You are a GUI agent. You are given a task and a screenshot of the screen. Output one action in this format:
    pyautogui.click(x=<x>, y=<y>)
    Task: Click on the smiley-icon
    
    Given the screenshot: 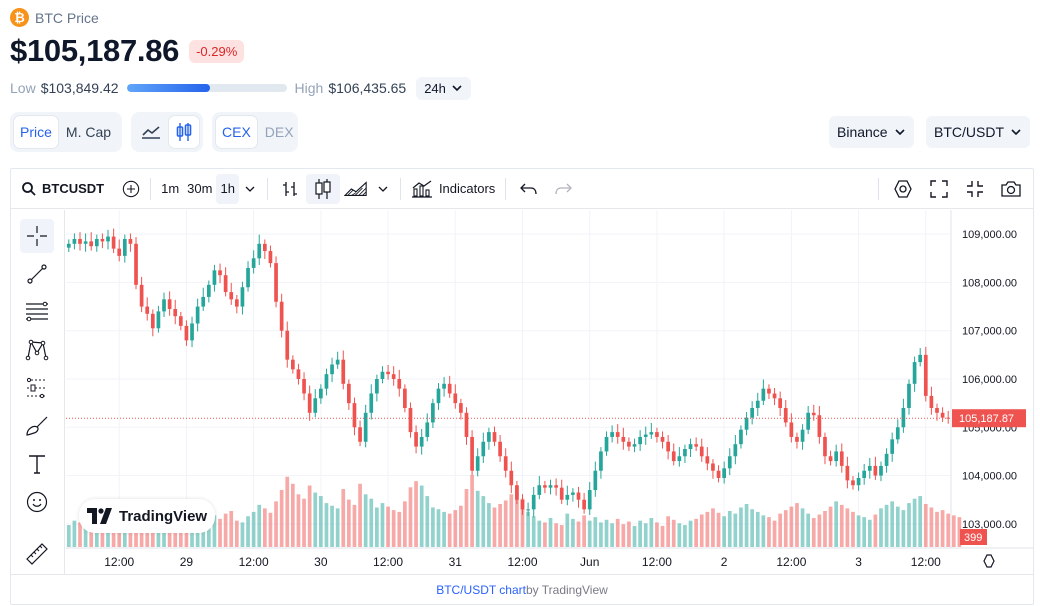 What is the action you would take?
    pyautogui.click(x=37, y=502)
    